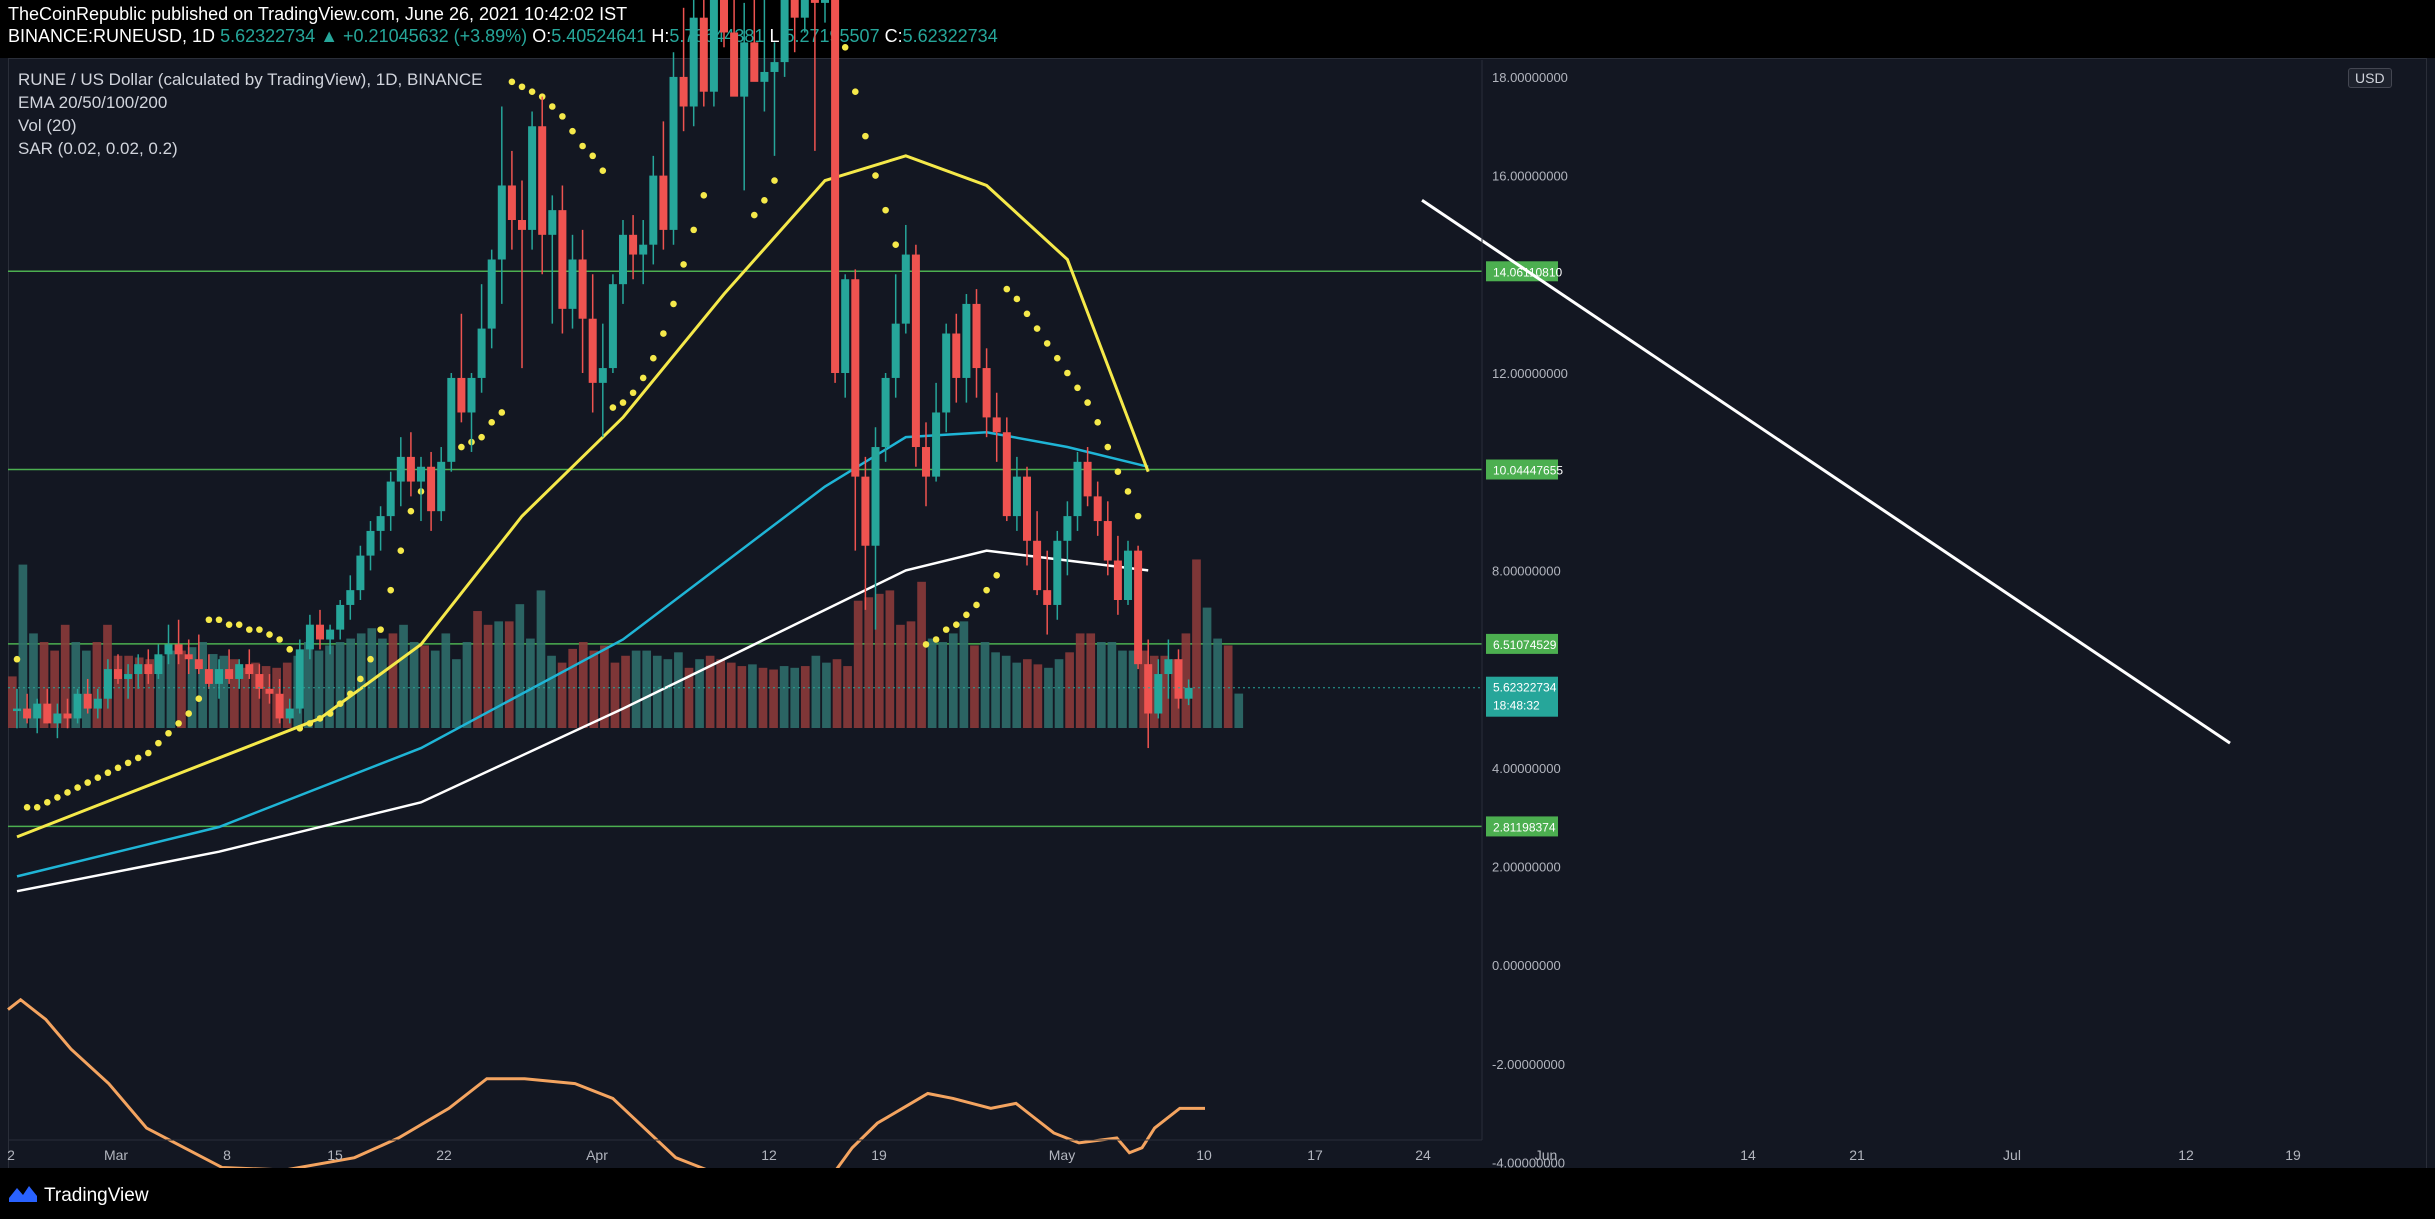  I want to click on time-tick-label: Apr, so click(597, 1155).